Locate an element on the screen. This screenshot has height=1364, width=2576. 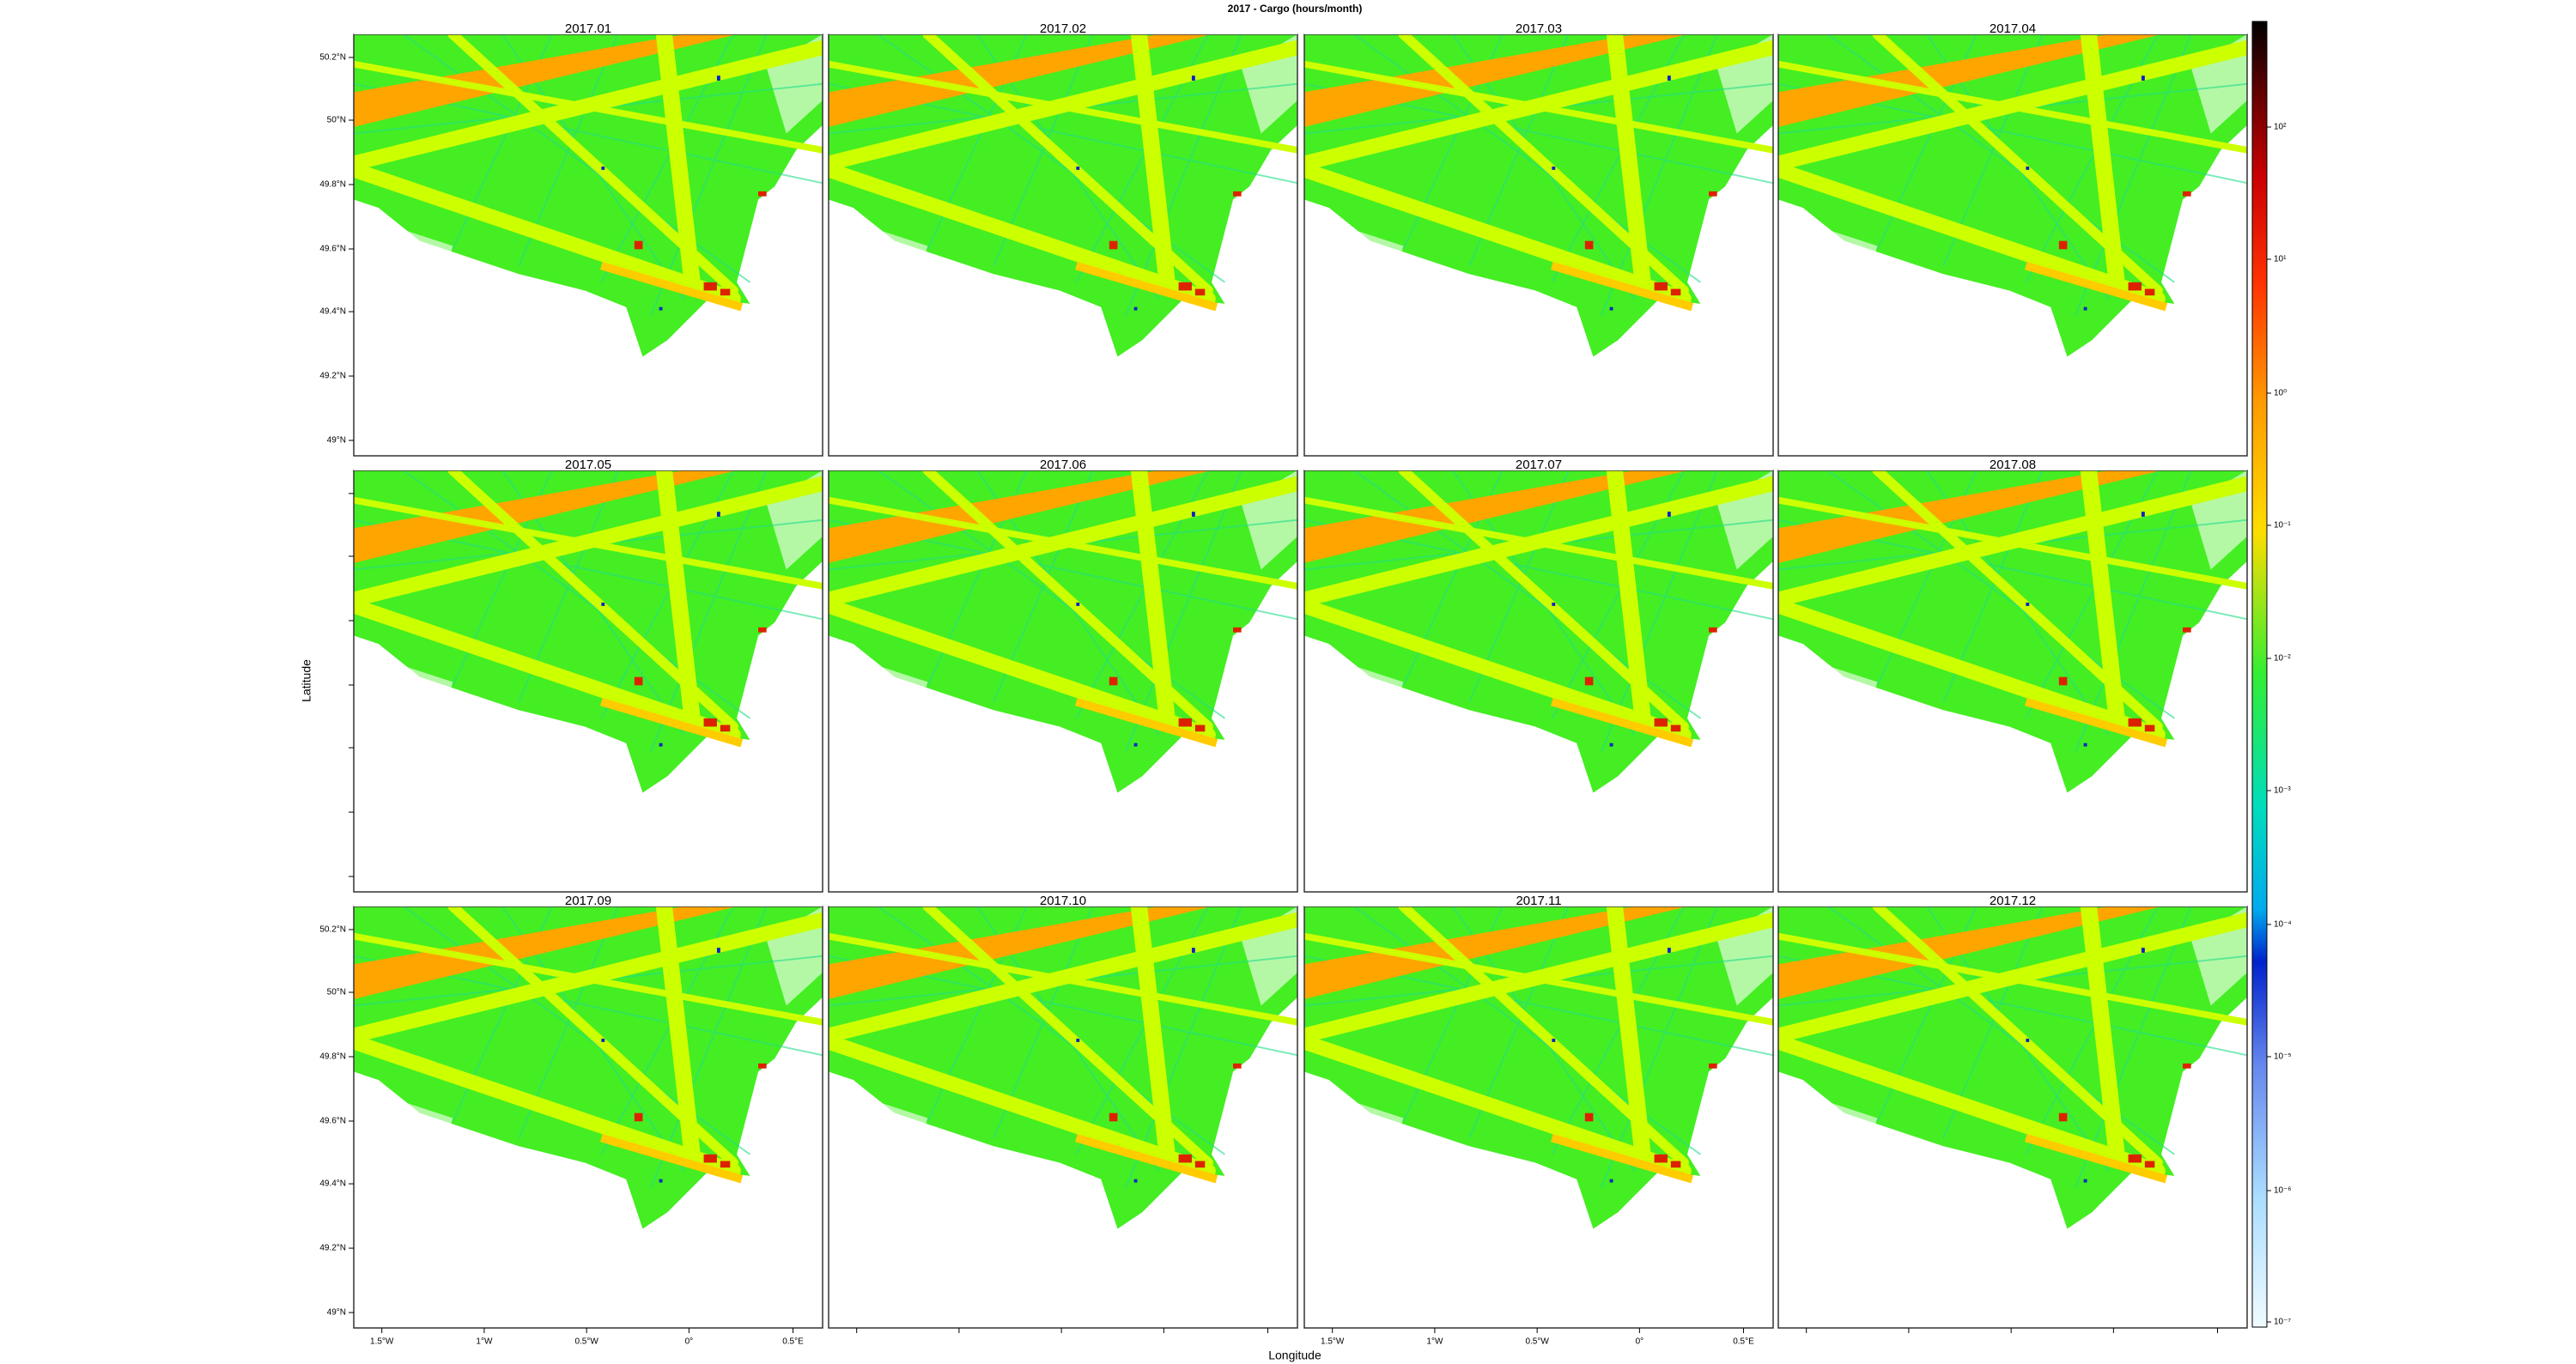
colorbar-tick-label: 10¹ is located at coordinates (2280, 259).